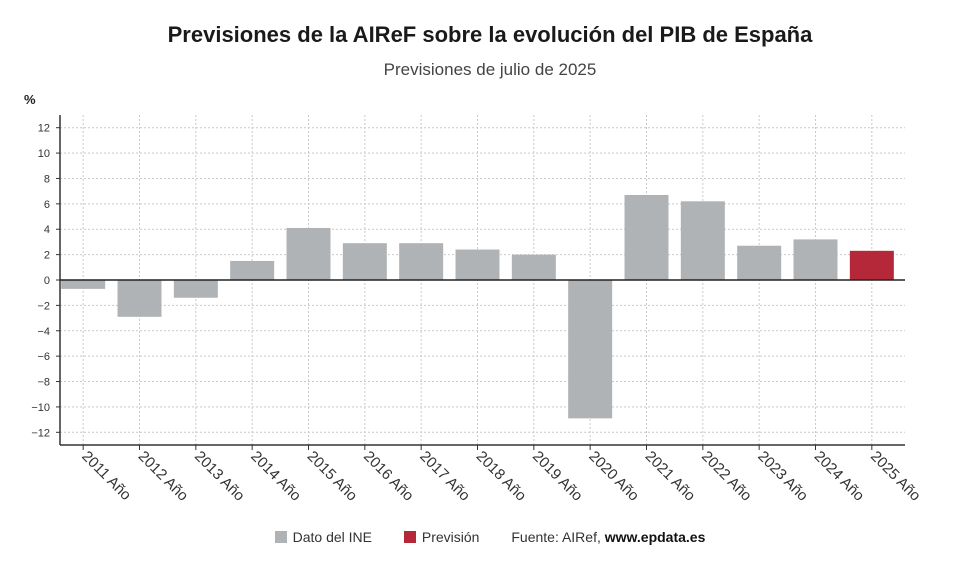 This screenshot has width=980, height=575. Describe the element at coordinates (759, 262) in the screenshot. I see `bar-2023-año` at that location.